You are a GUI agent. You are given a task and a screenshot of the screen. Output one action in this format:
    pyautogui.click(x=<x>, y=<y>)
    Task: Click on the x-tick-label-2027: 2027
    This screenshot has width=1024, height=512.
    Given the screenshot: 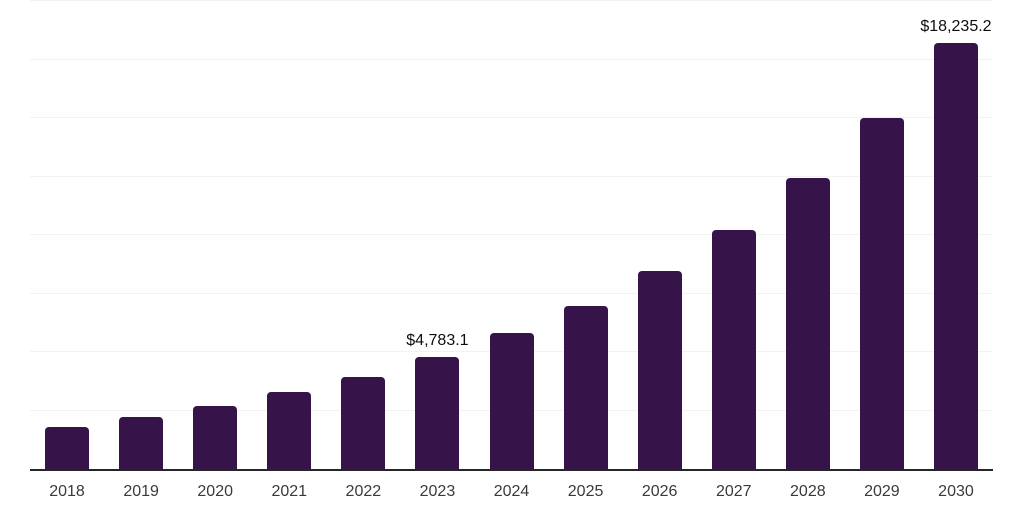 What is the action you would take?
    pyautogui.click(x=733, y=491)
    